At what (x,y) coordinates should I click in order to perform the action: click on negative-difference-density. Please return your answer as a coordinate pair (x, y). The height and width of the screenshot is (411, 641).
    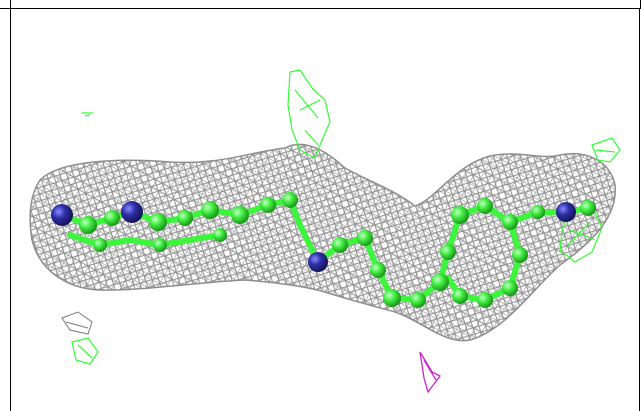
    Looking at the image, I should click on (430, 372).